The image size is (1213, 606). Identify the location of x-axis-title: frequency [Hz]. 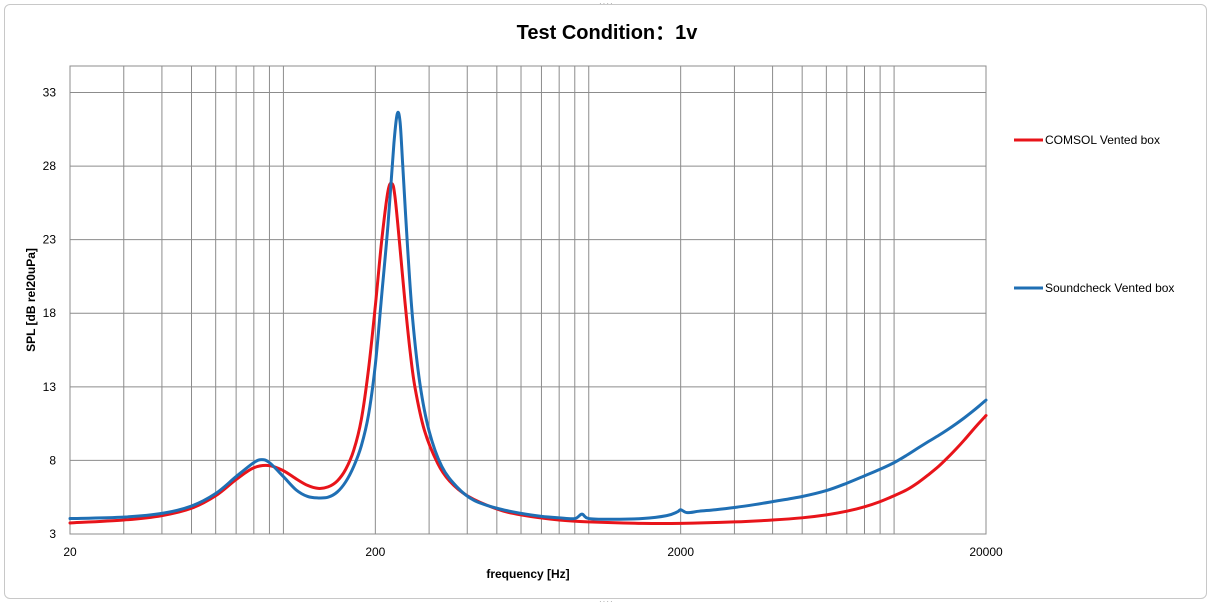
(527, 574).